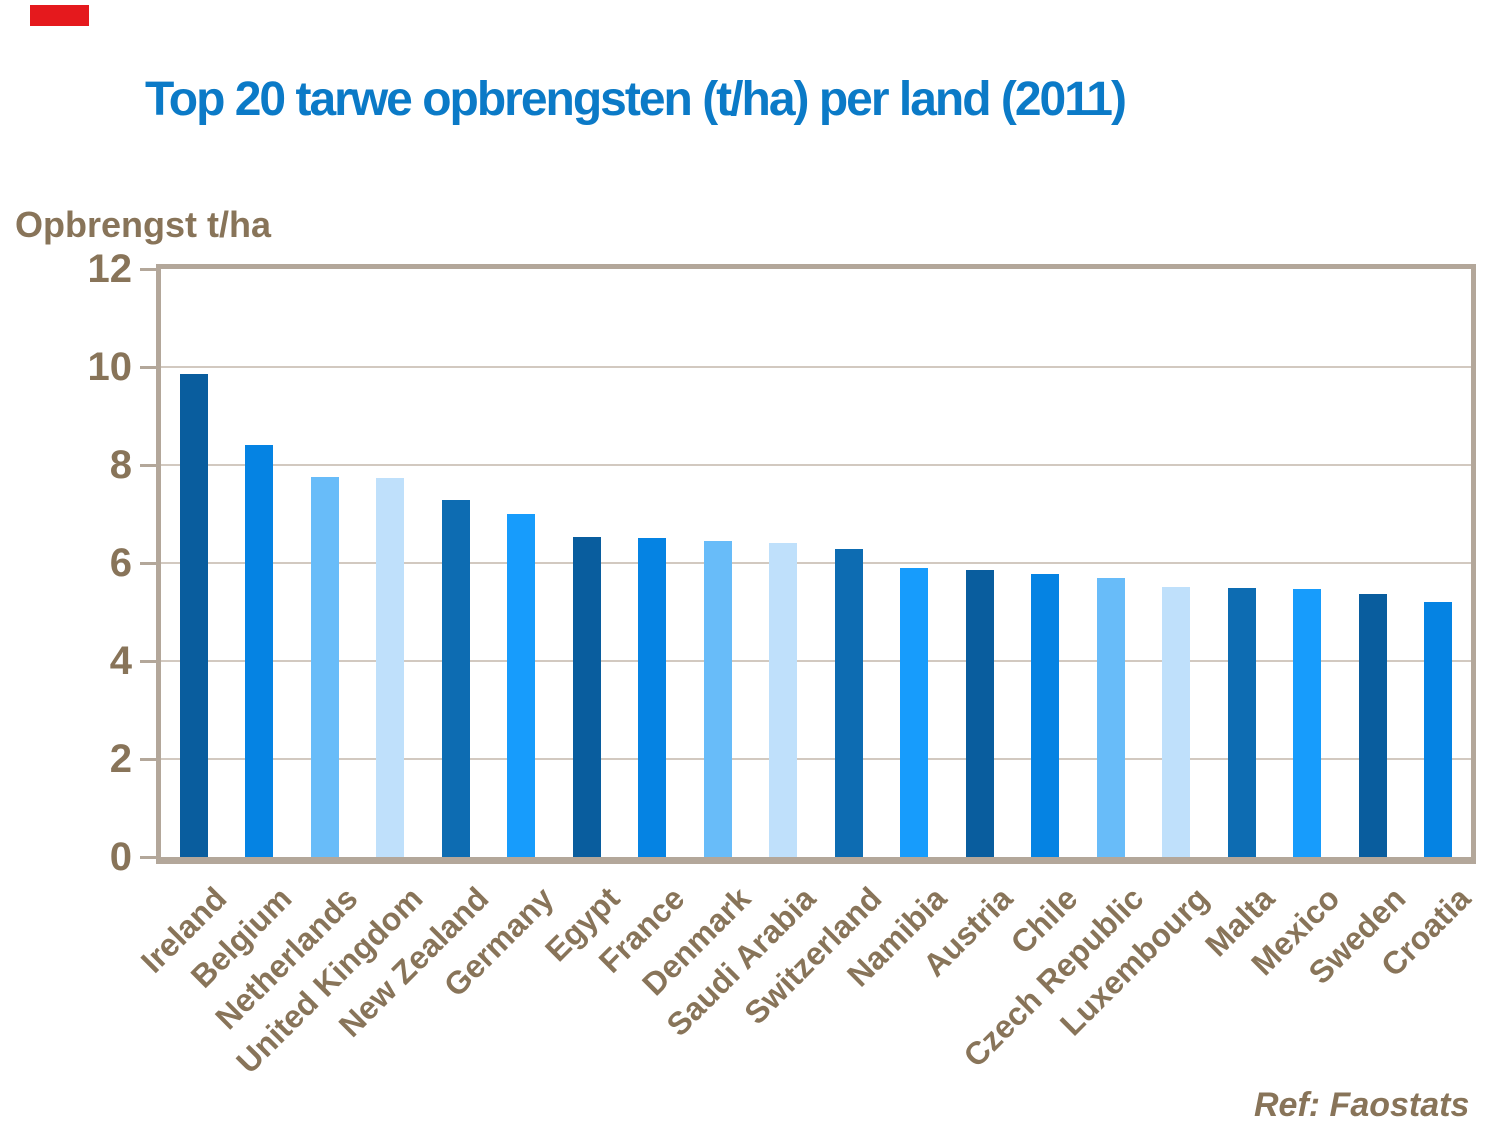  I want to click on bar-sweden, so click(1372, 725).